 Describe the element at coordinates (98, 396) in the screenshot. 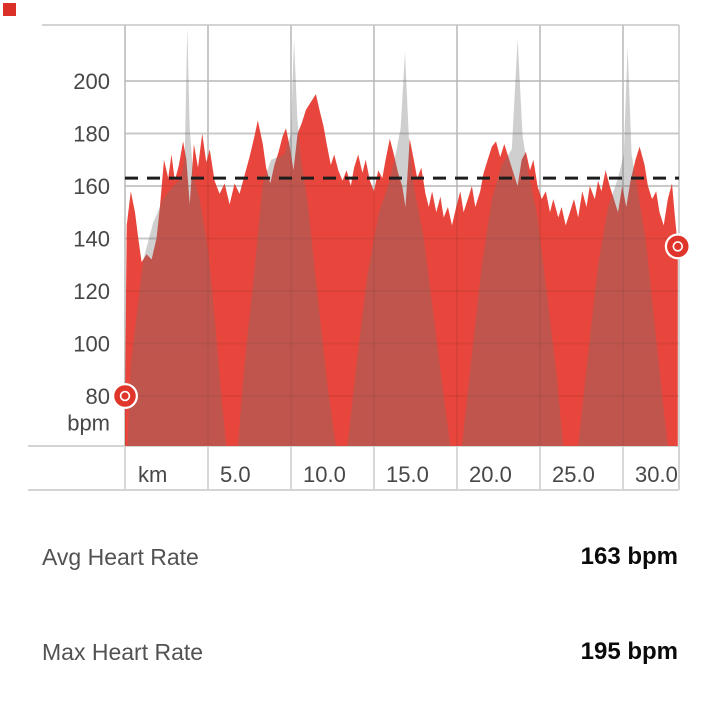

I see `y-tick-label: 80` at that location.